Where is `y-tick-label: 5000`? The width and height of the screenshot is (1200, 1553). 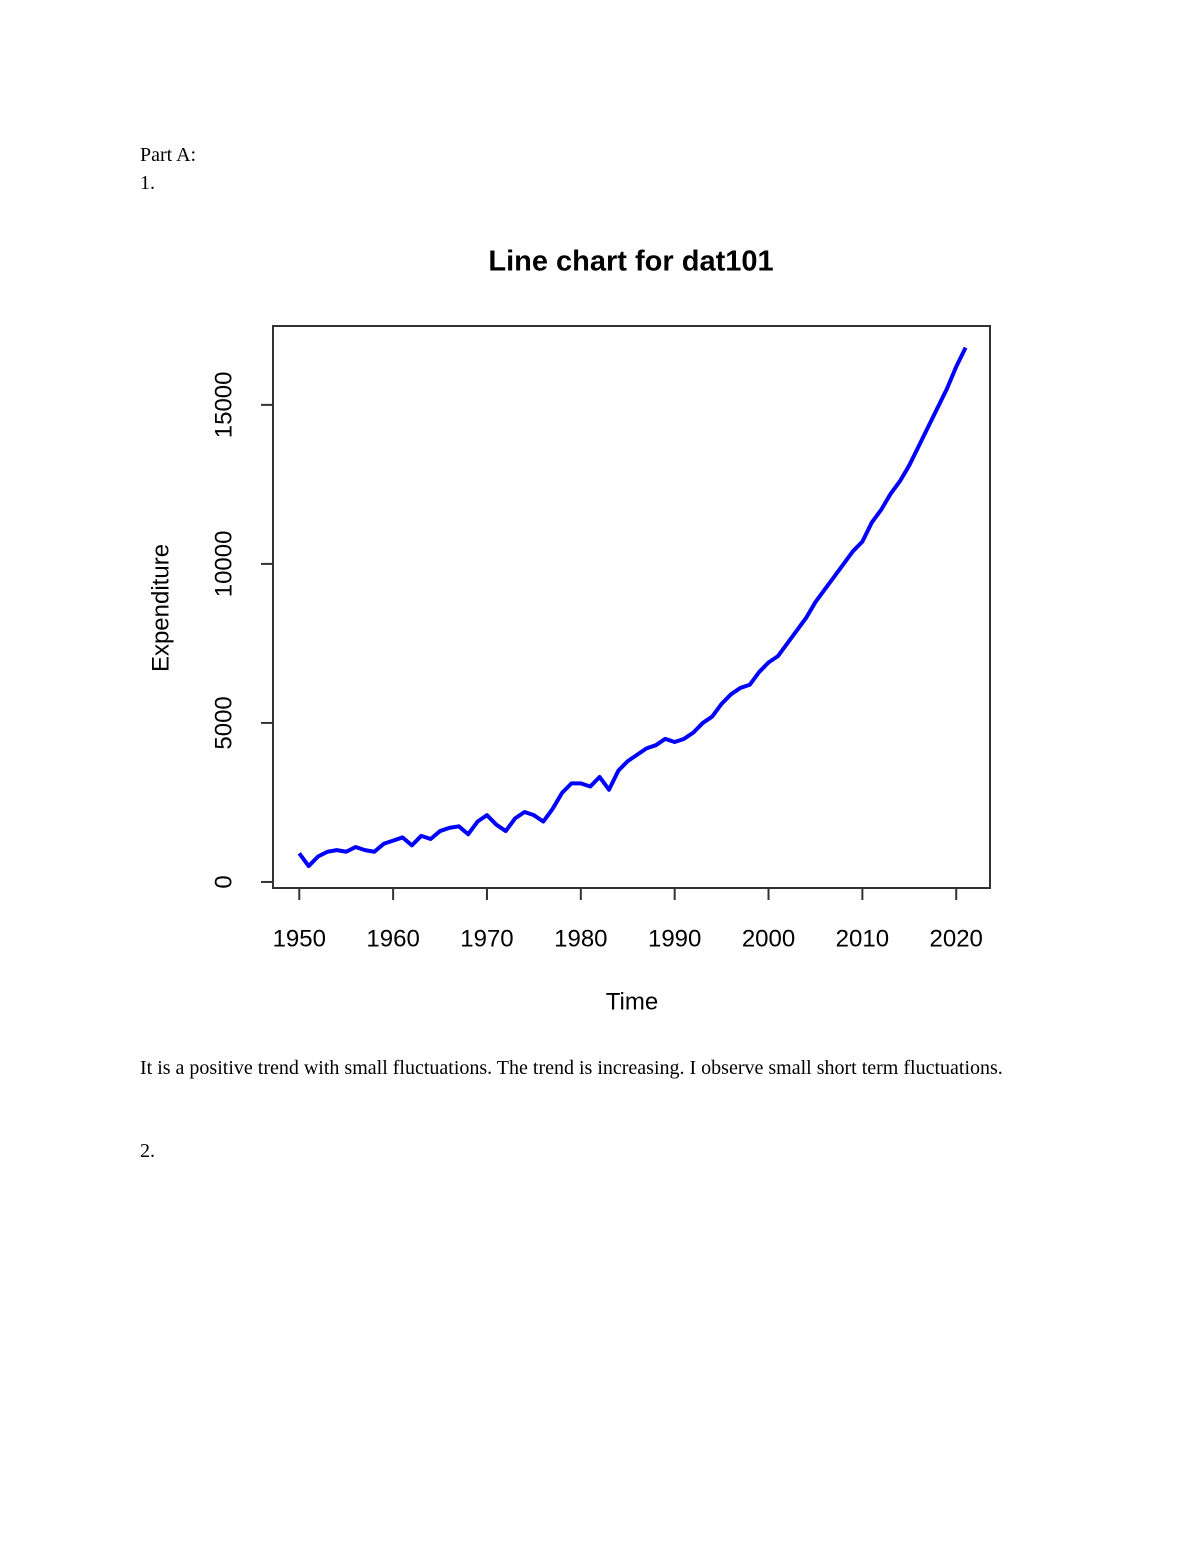 y-tick-label: 5000 is located at coordinates (223, 722).